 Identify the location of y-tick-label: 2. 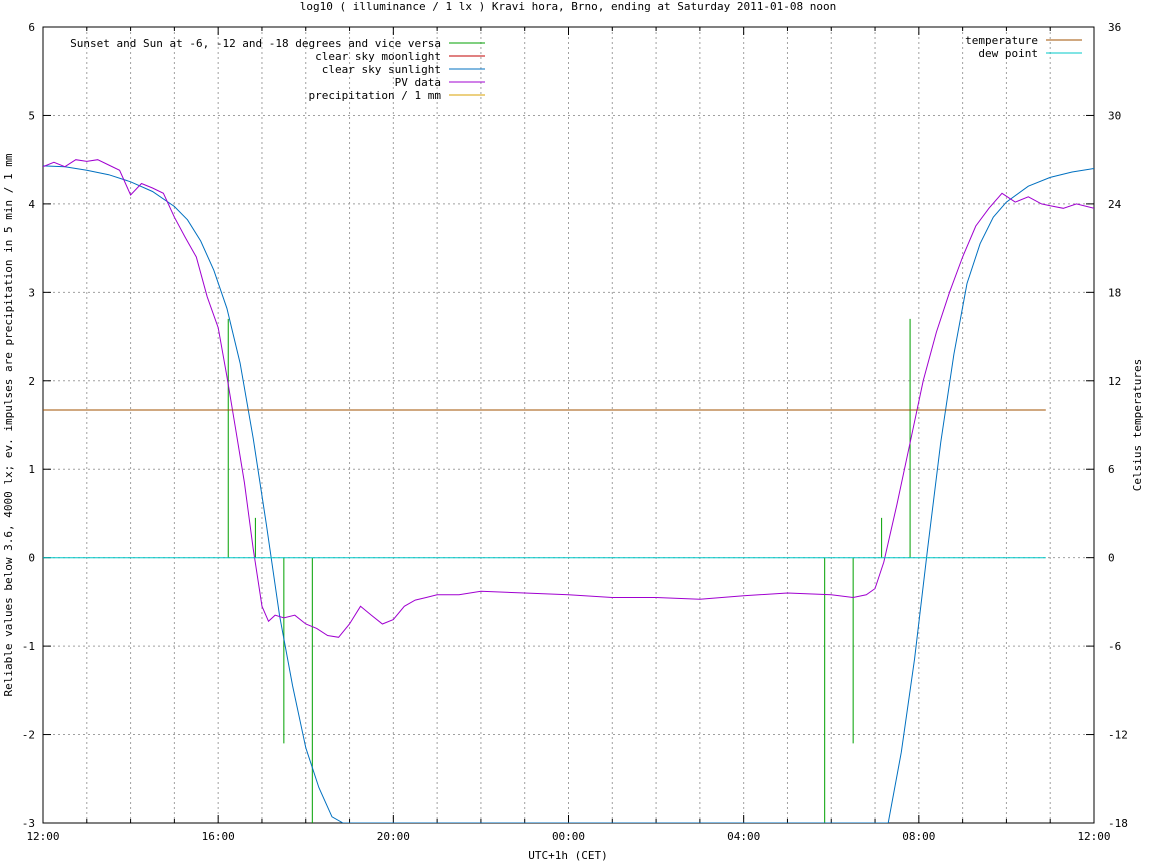
(31, 381).